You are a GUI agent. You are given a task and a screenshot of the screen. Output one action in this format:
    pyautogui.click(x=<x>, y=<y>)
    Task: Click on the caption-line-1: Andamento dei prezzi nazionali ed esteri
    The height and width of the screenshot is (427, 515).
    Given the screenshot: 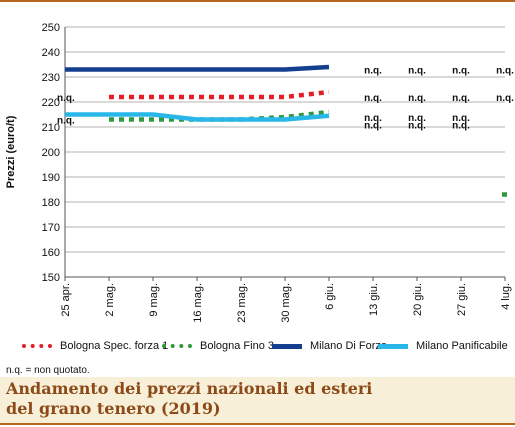 What is the action you would take?
    pyautogui.click(x=189, y=388)
    